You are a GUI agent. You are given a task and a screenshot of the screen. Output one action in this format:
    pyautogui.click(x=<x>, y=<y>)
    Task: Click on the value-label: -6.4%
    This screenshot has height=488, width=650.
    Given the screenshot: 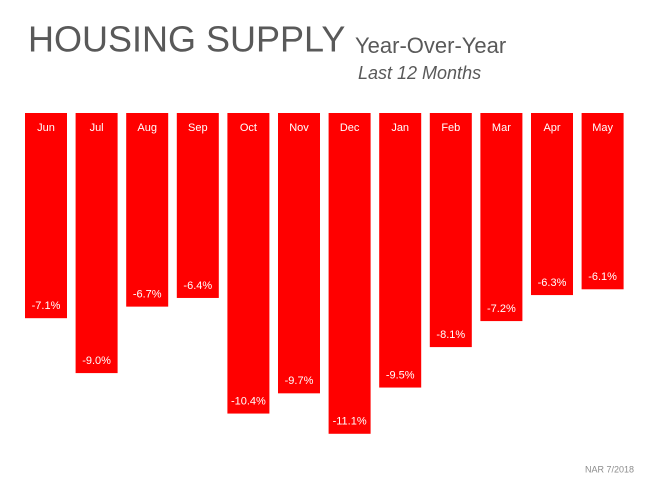 What is the action you would take?
    pyautogui.click(x=197, y=286)
    